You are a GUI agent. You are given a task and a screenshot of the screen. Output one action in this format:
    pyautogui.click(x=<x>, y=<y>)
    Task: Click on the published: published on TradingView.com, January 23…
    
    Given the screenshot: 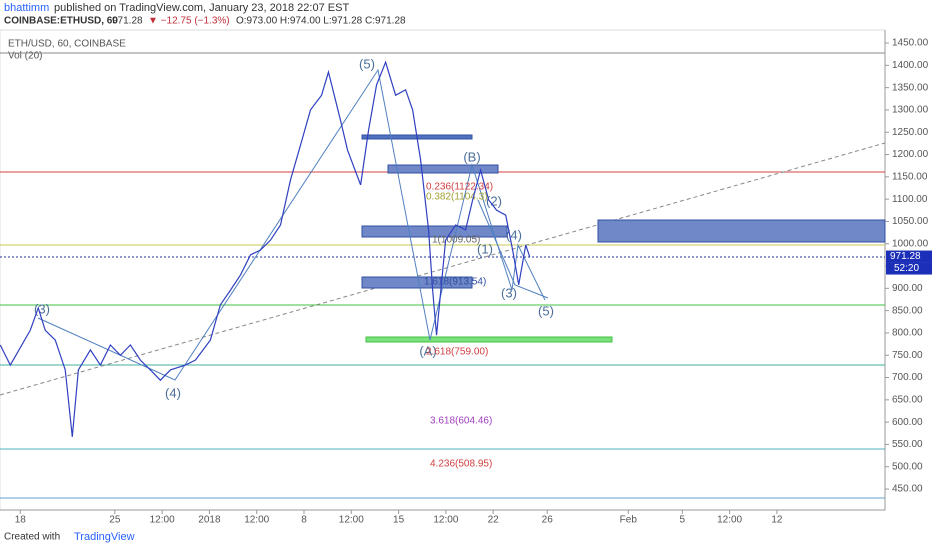 What is the action you would take?
    pyautogui.click(x=201, y=8)
    